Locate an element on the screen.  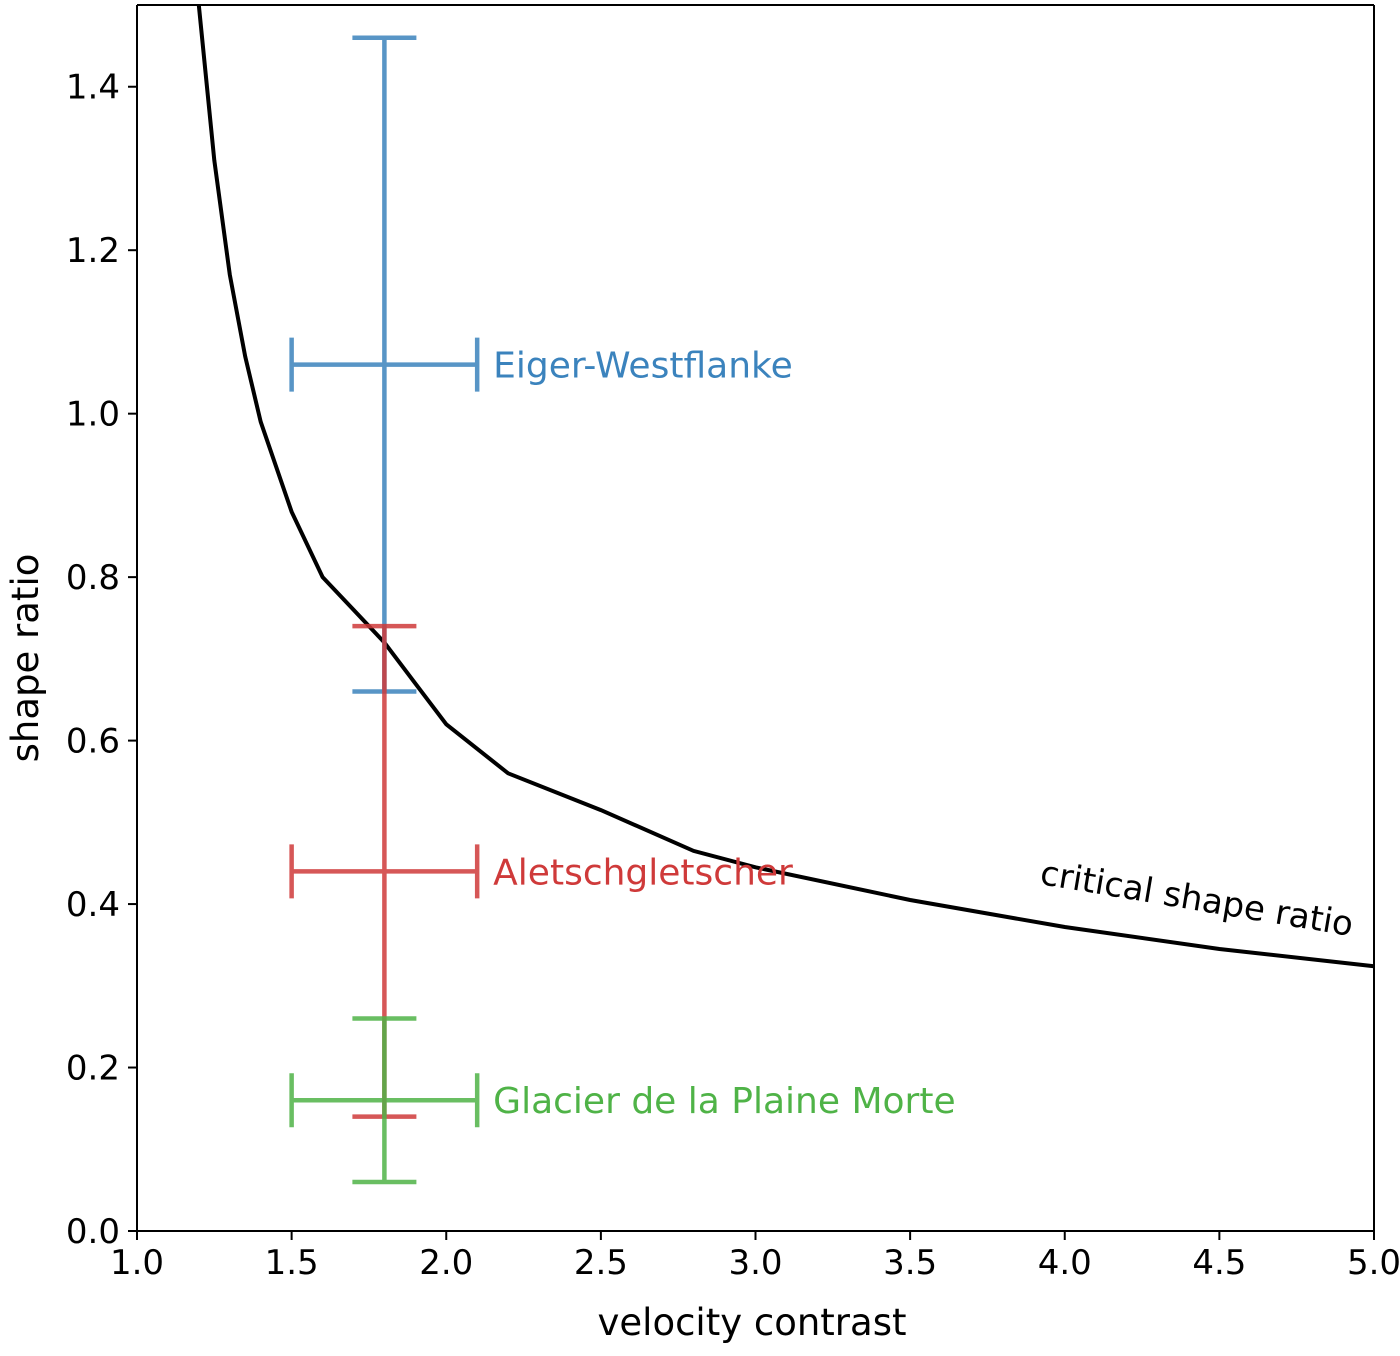
y-tick-label: 1.0 is located at coordinates (93, 415).